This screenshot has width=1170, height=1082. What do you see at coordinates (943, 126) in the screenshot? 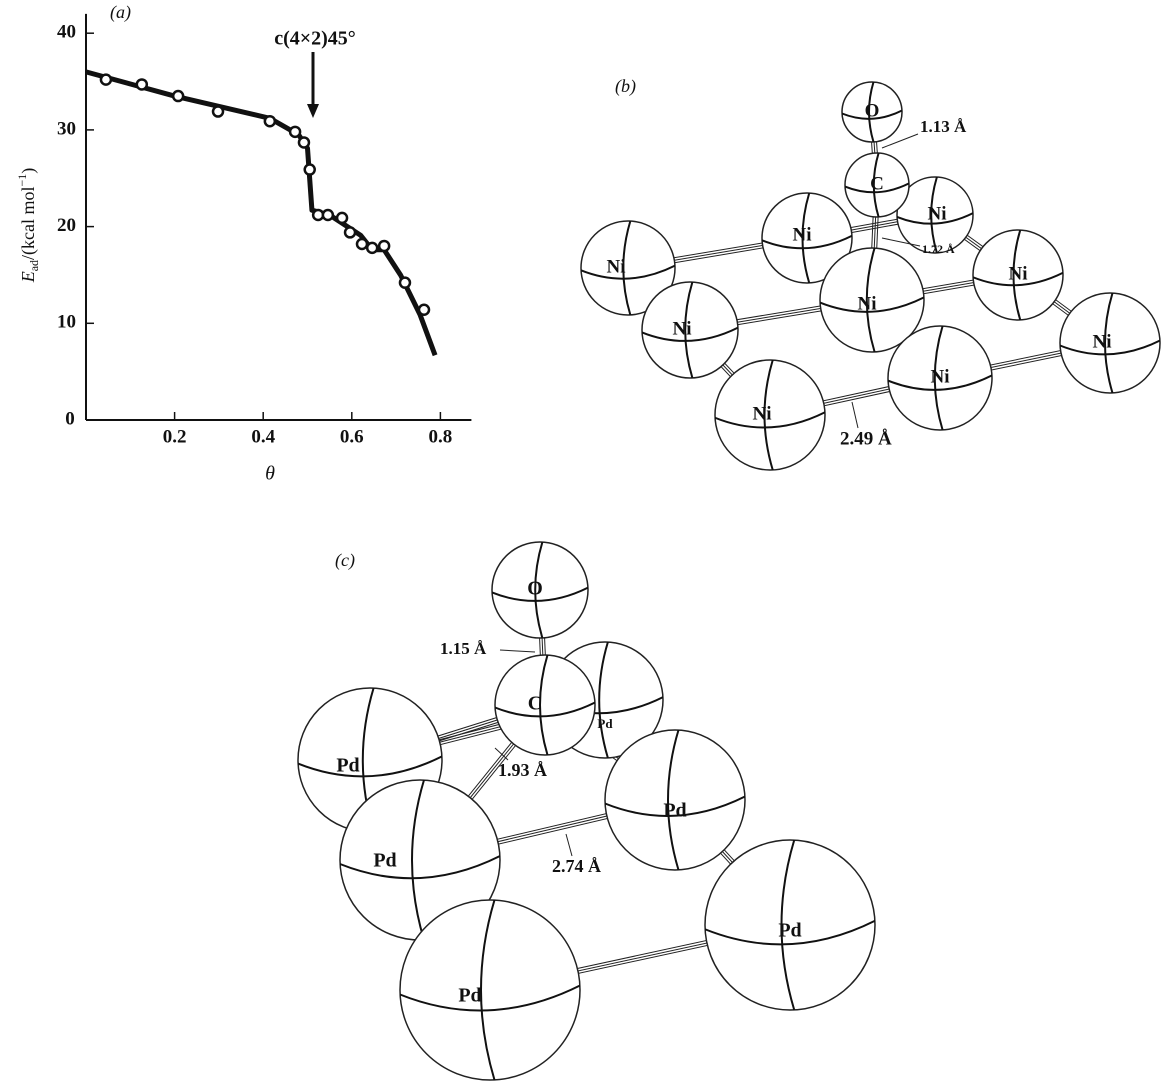
I see `bond-label: 1.13 Å` at bounding box center [943, 126].